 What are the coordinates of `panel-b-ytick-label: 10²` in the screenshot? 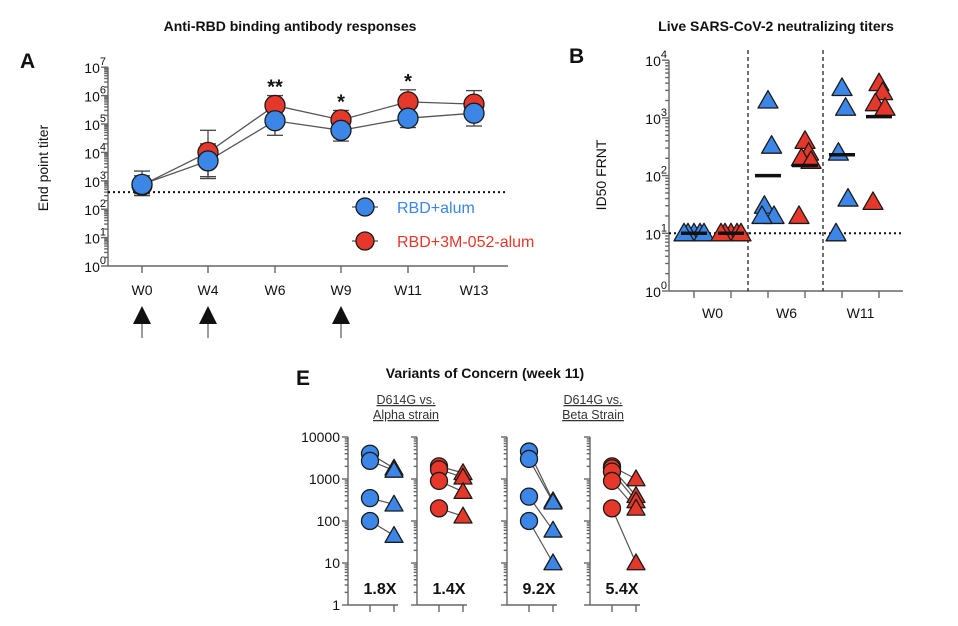 It's located at (656, 175).